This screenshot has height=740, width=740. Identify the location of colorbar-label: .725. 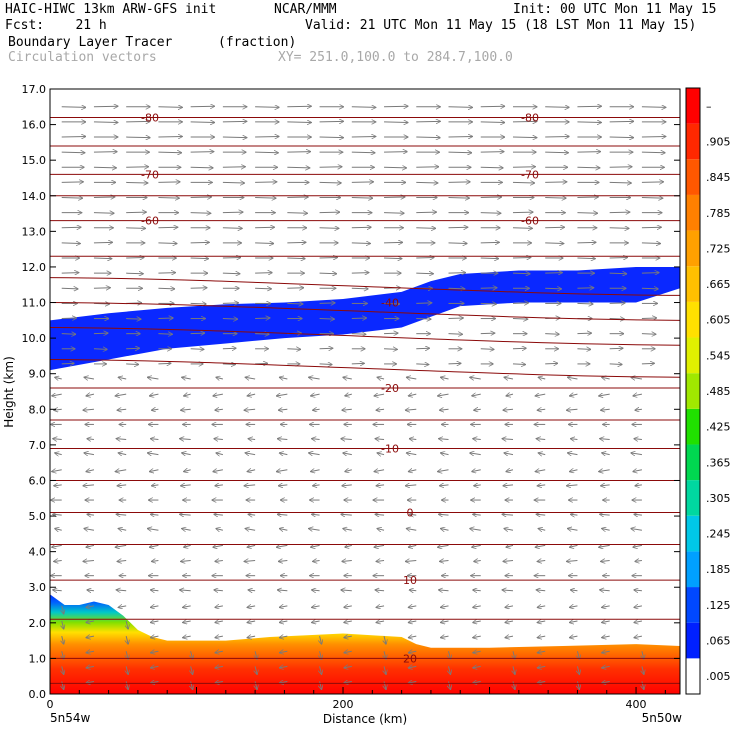
(718, 248).